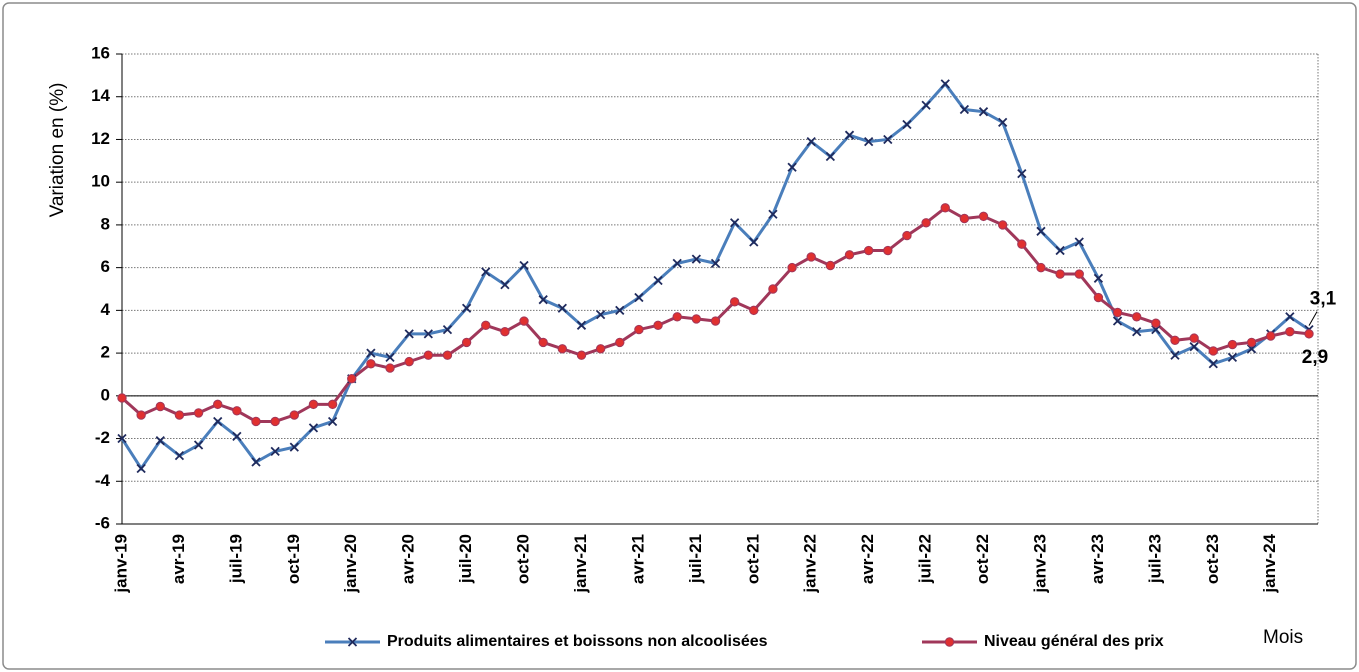 This screenshot has height=672, width=1359. What do you see at coordinates (103, 480) in the screenshot?
I see `y-tick-label: -4` at bounding box center [103, 480].